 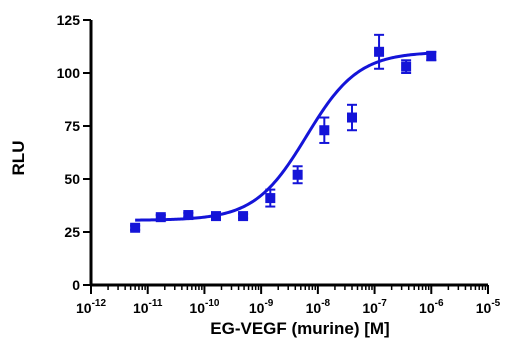 What do you see at coordinates (488, 307) in the screenshot?
I see `x-tick-label: 10⁻⁵` at bounding box center [488, 307].